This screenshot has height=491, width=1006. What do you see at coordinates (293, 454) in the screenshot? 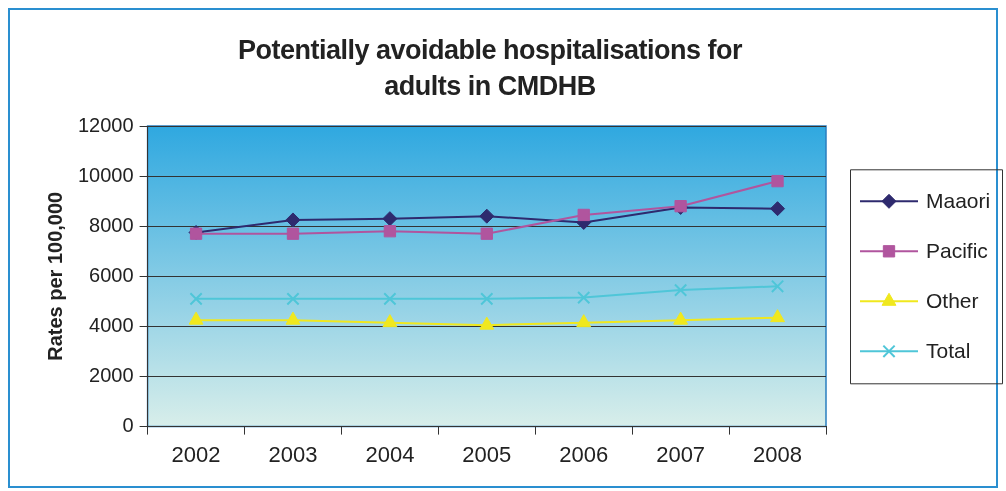
I see `x-tick-label: 2003` at bounding box center [293, 454].